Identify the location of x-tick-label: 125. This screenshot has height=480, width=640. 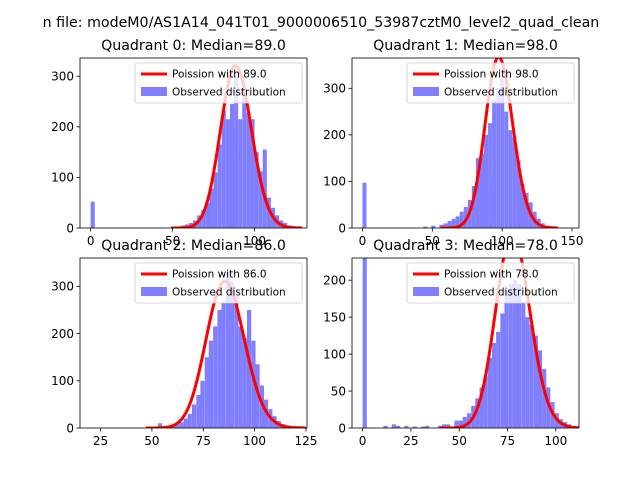
(306, 441).